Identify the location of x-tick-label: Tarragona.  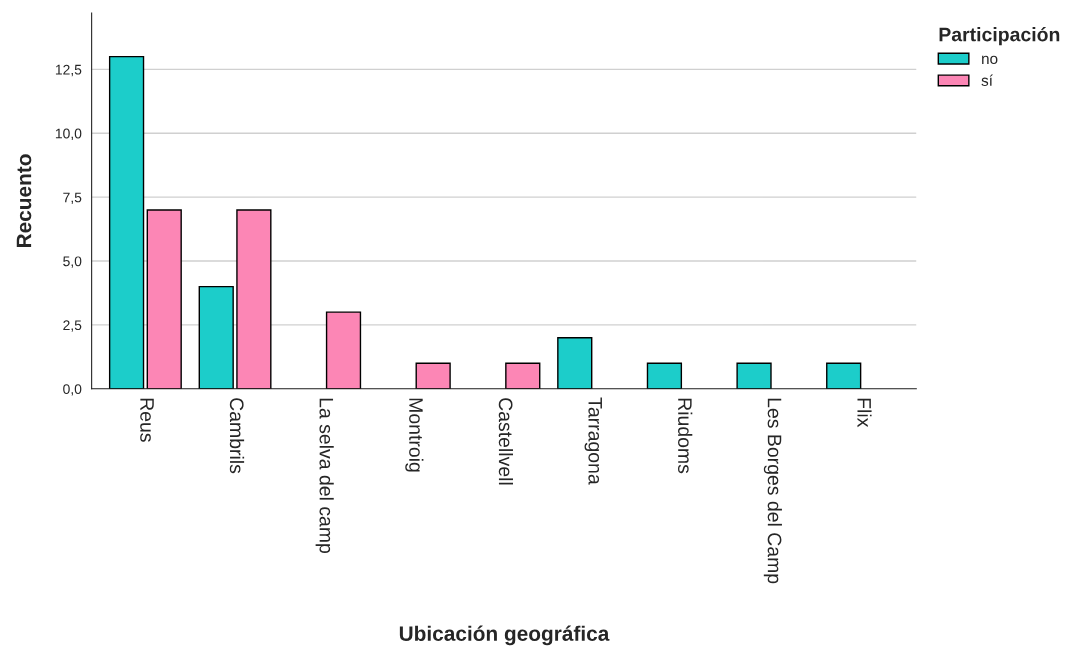
(593, 441).